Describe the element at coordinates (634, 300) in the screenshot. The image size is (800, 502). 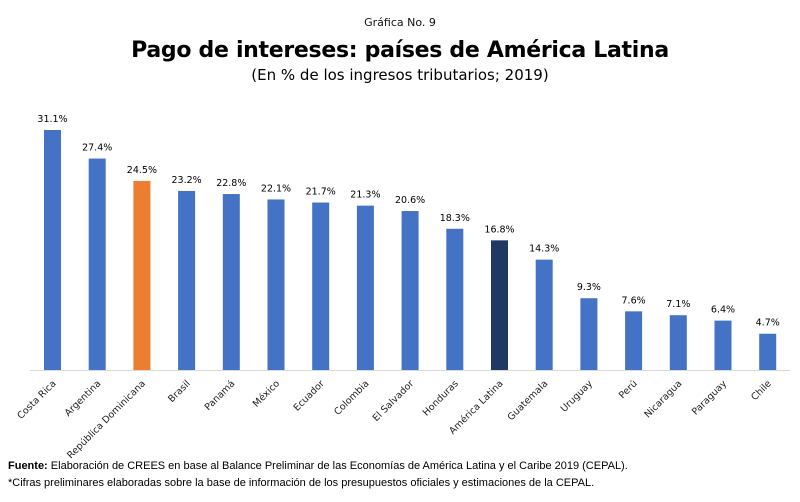
I see `data-label: 7.6%` at that location.